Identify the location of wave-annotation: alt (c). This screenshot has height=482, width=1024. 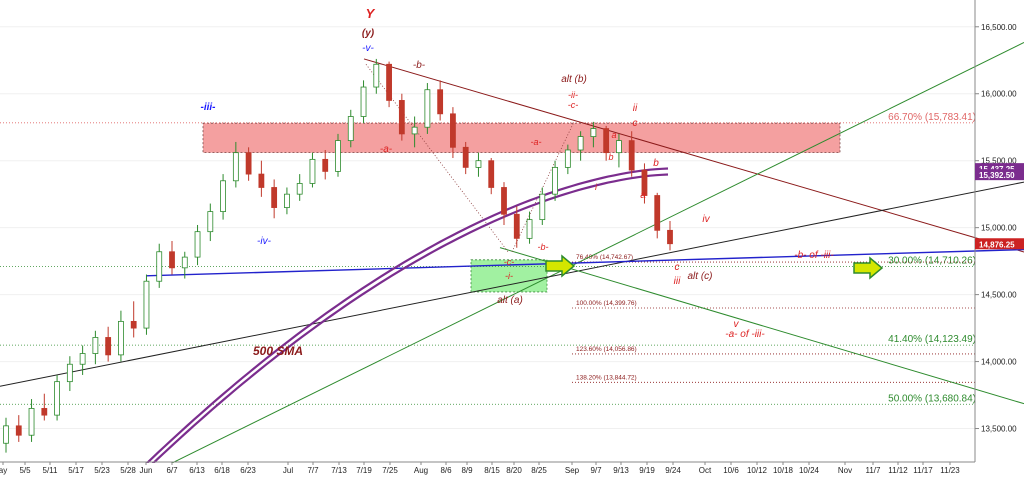
(700, 276).